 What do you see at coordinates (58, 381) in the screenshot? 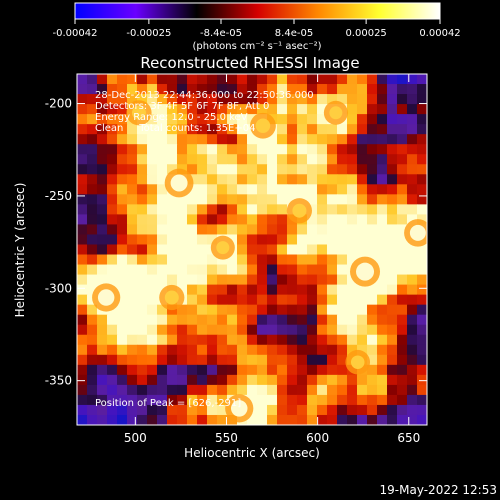
I see `y-tick-label: -350` at bounding box center [58, 381].